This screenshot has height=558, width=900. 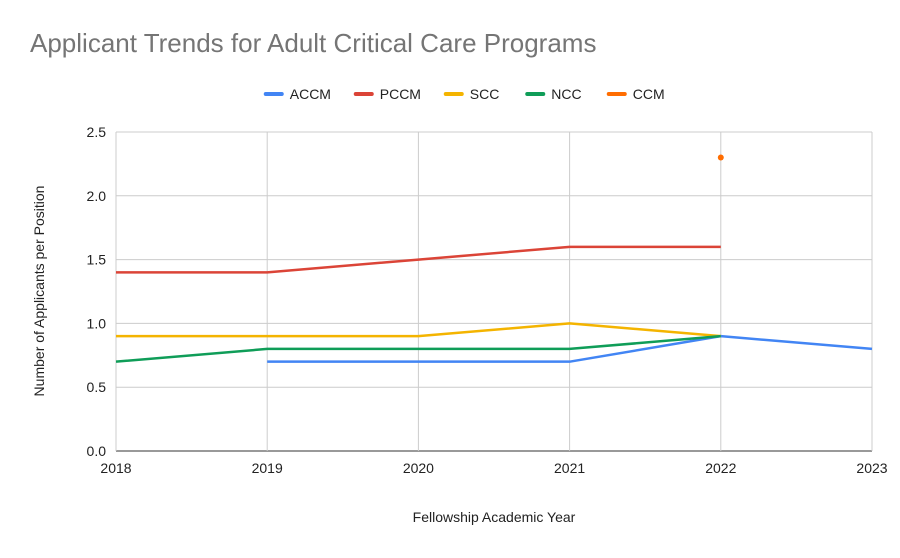 What do you see at coordinates (115, 468) in the screenshot?
I see `x-tick-label: 2018` at bounding box center [115, 468].